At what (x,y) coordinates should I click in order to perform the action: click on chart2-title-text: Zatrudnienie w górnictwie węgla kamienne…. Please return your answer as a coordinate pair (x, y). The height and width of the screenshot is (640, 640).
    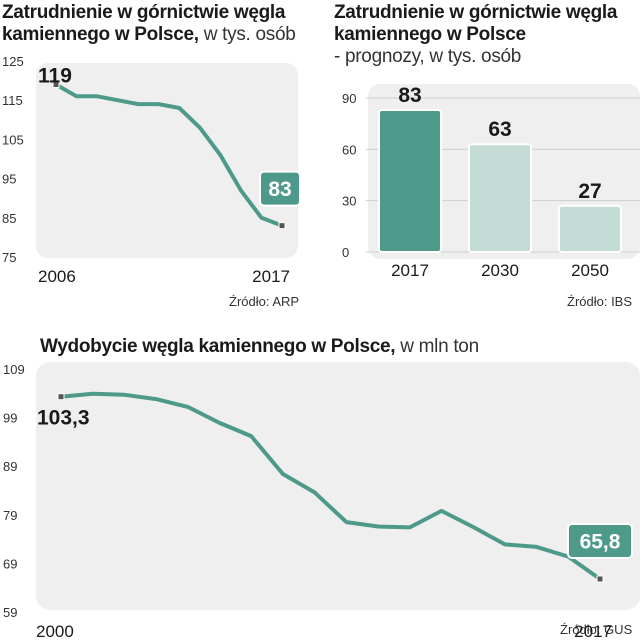
    Looking at the image, I should click on (476, 23).